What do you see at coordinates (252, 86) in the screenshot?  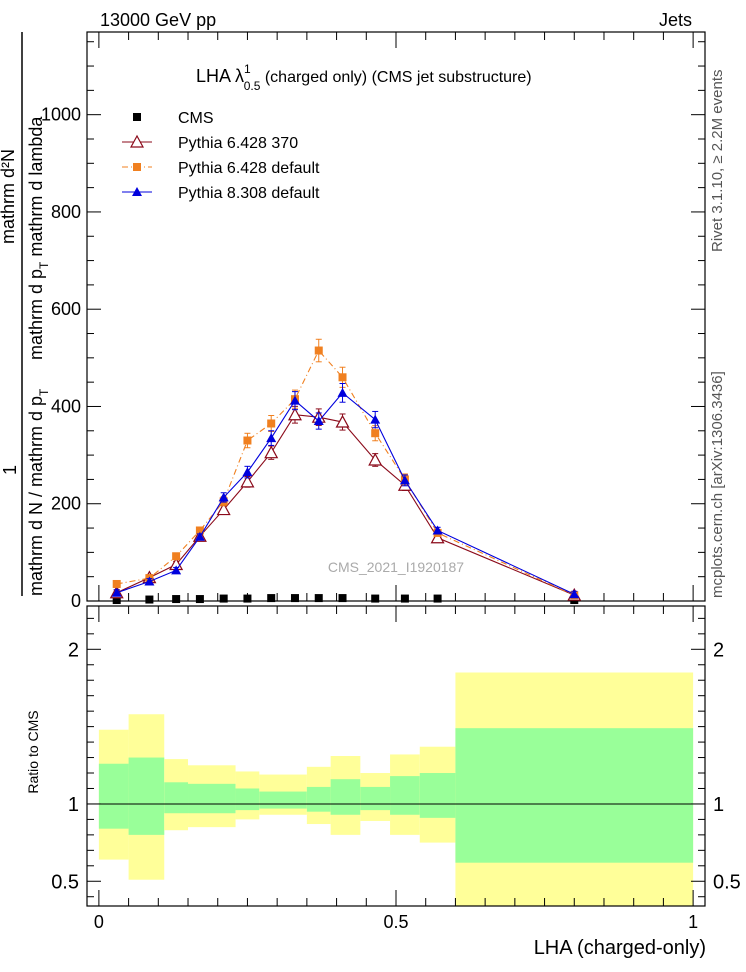 I see `title-sub: 0.5` at bounding box center [252, 86].